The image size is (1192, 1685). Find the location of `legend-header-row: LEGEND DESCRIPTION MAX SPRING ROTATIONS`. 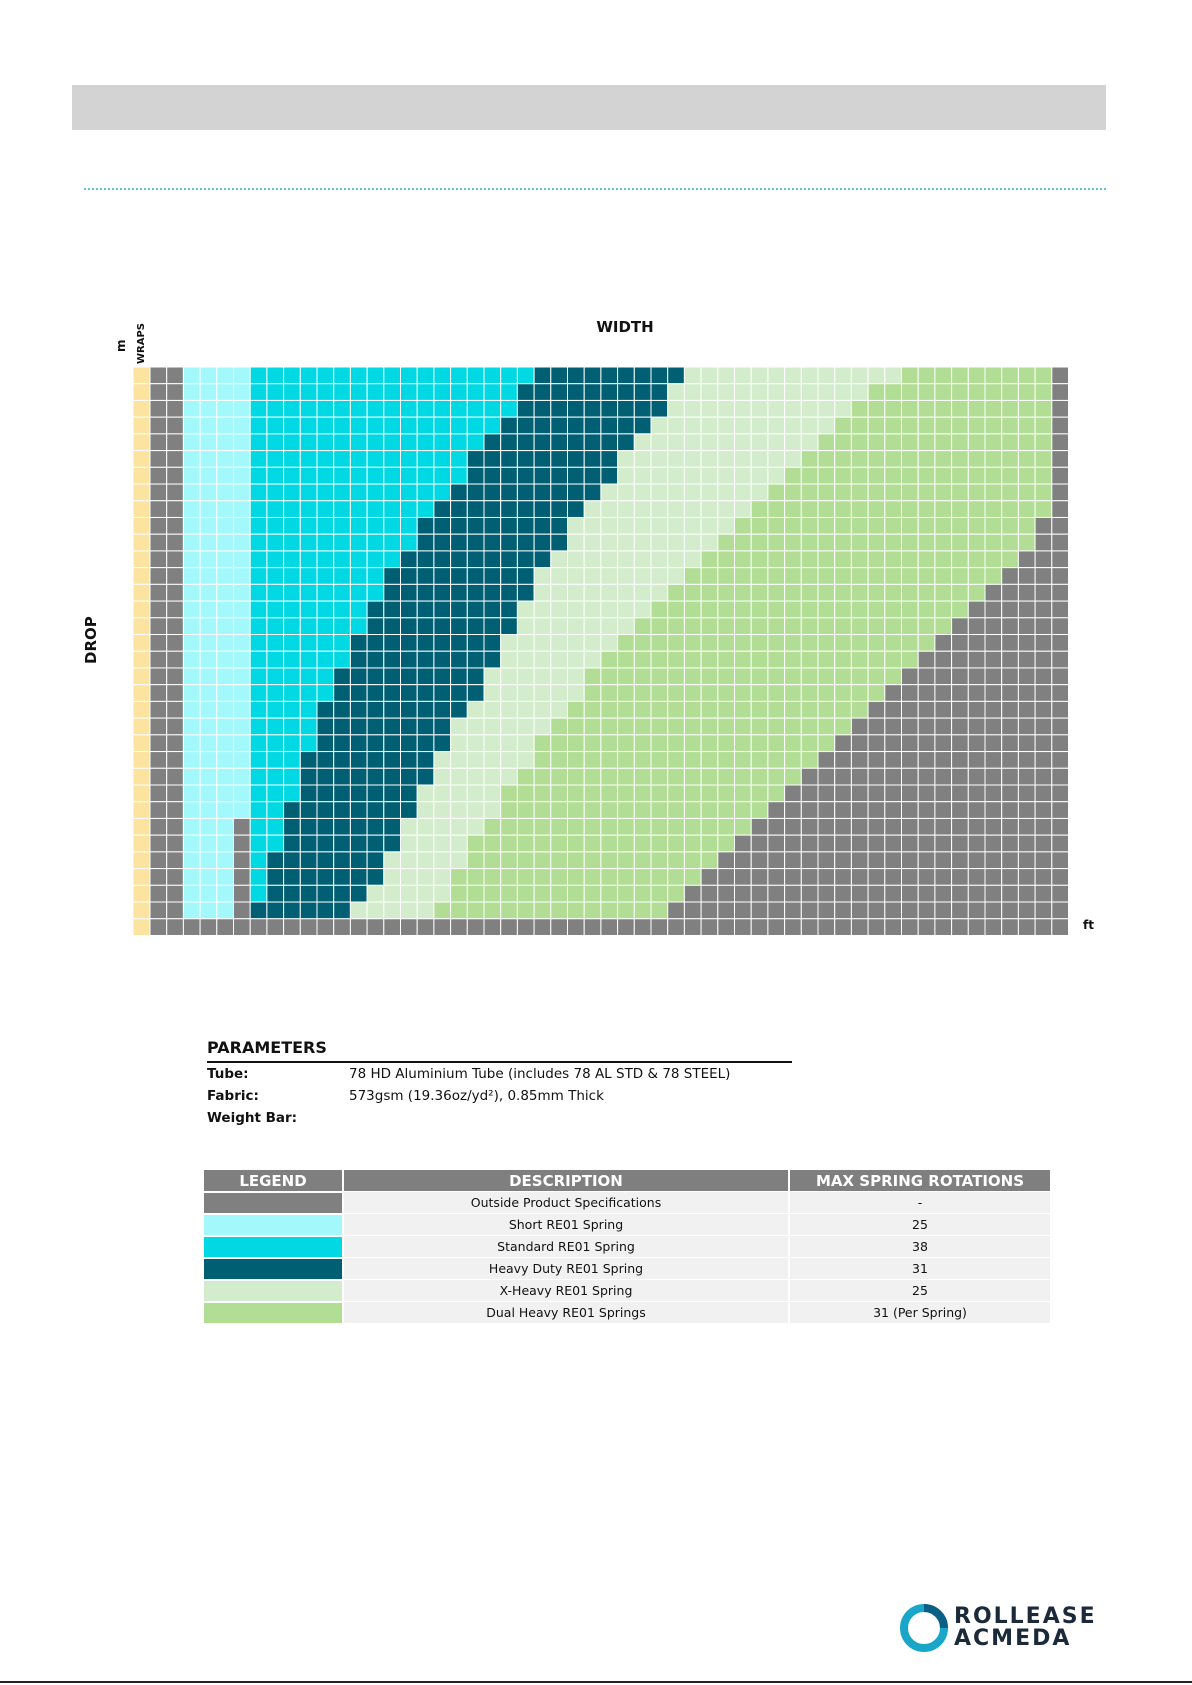

legend-header-row: LEGEND DESCRIPTION MAX SPRING ROTATIONS is located at coordinates (627, 1180).